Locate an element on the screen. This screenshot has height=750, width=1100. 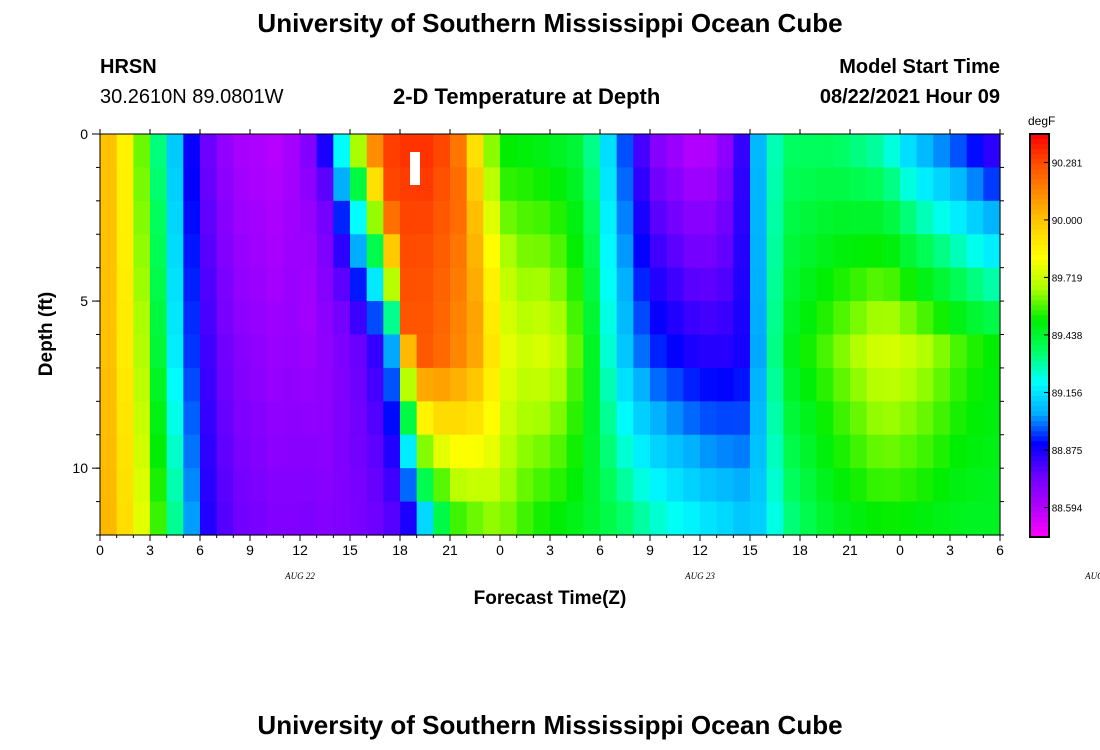
x-tick-label: 21 is located at coordinates (850, 550).